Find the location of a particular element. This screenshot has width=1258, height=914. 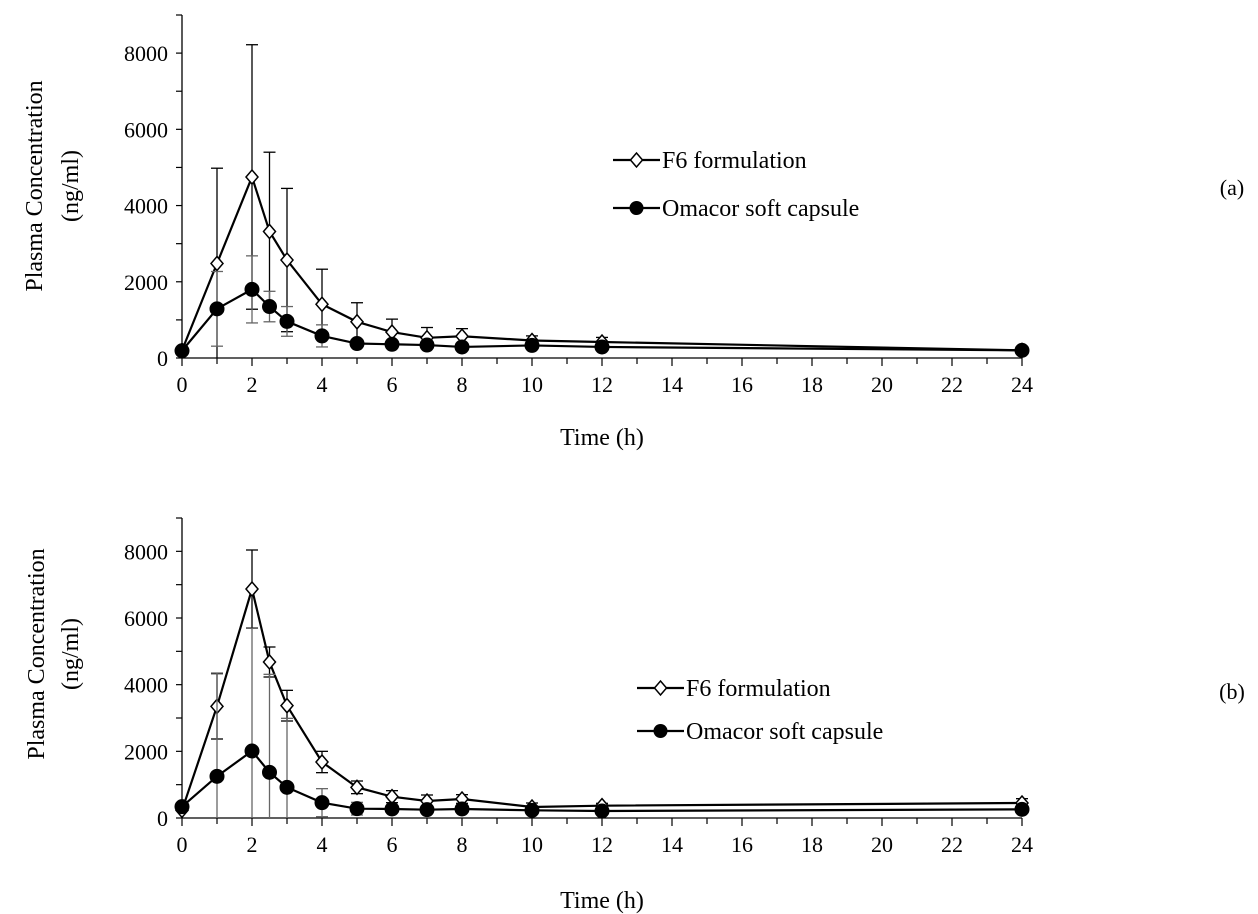

panel-label: (b) is located at coordinates (1232, 691).